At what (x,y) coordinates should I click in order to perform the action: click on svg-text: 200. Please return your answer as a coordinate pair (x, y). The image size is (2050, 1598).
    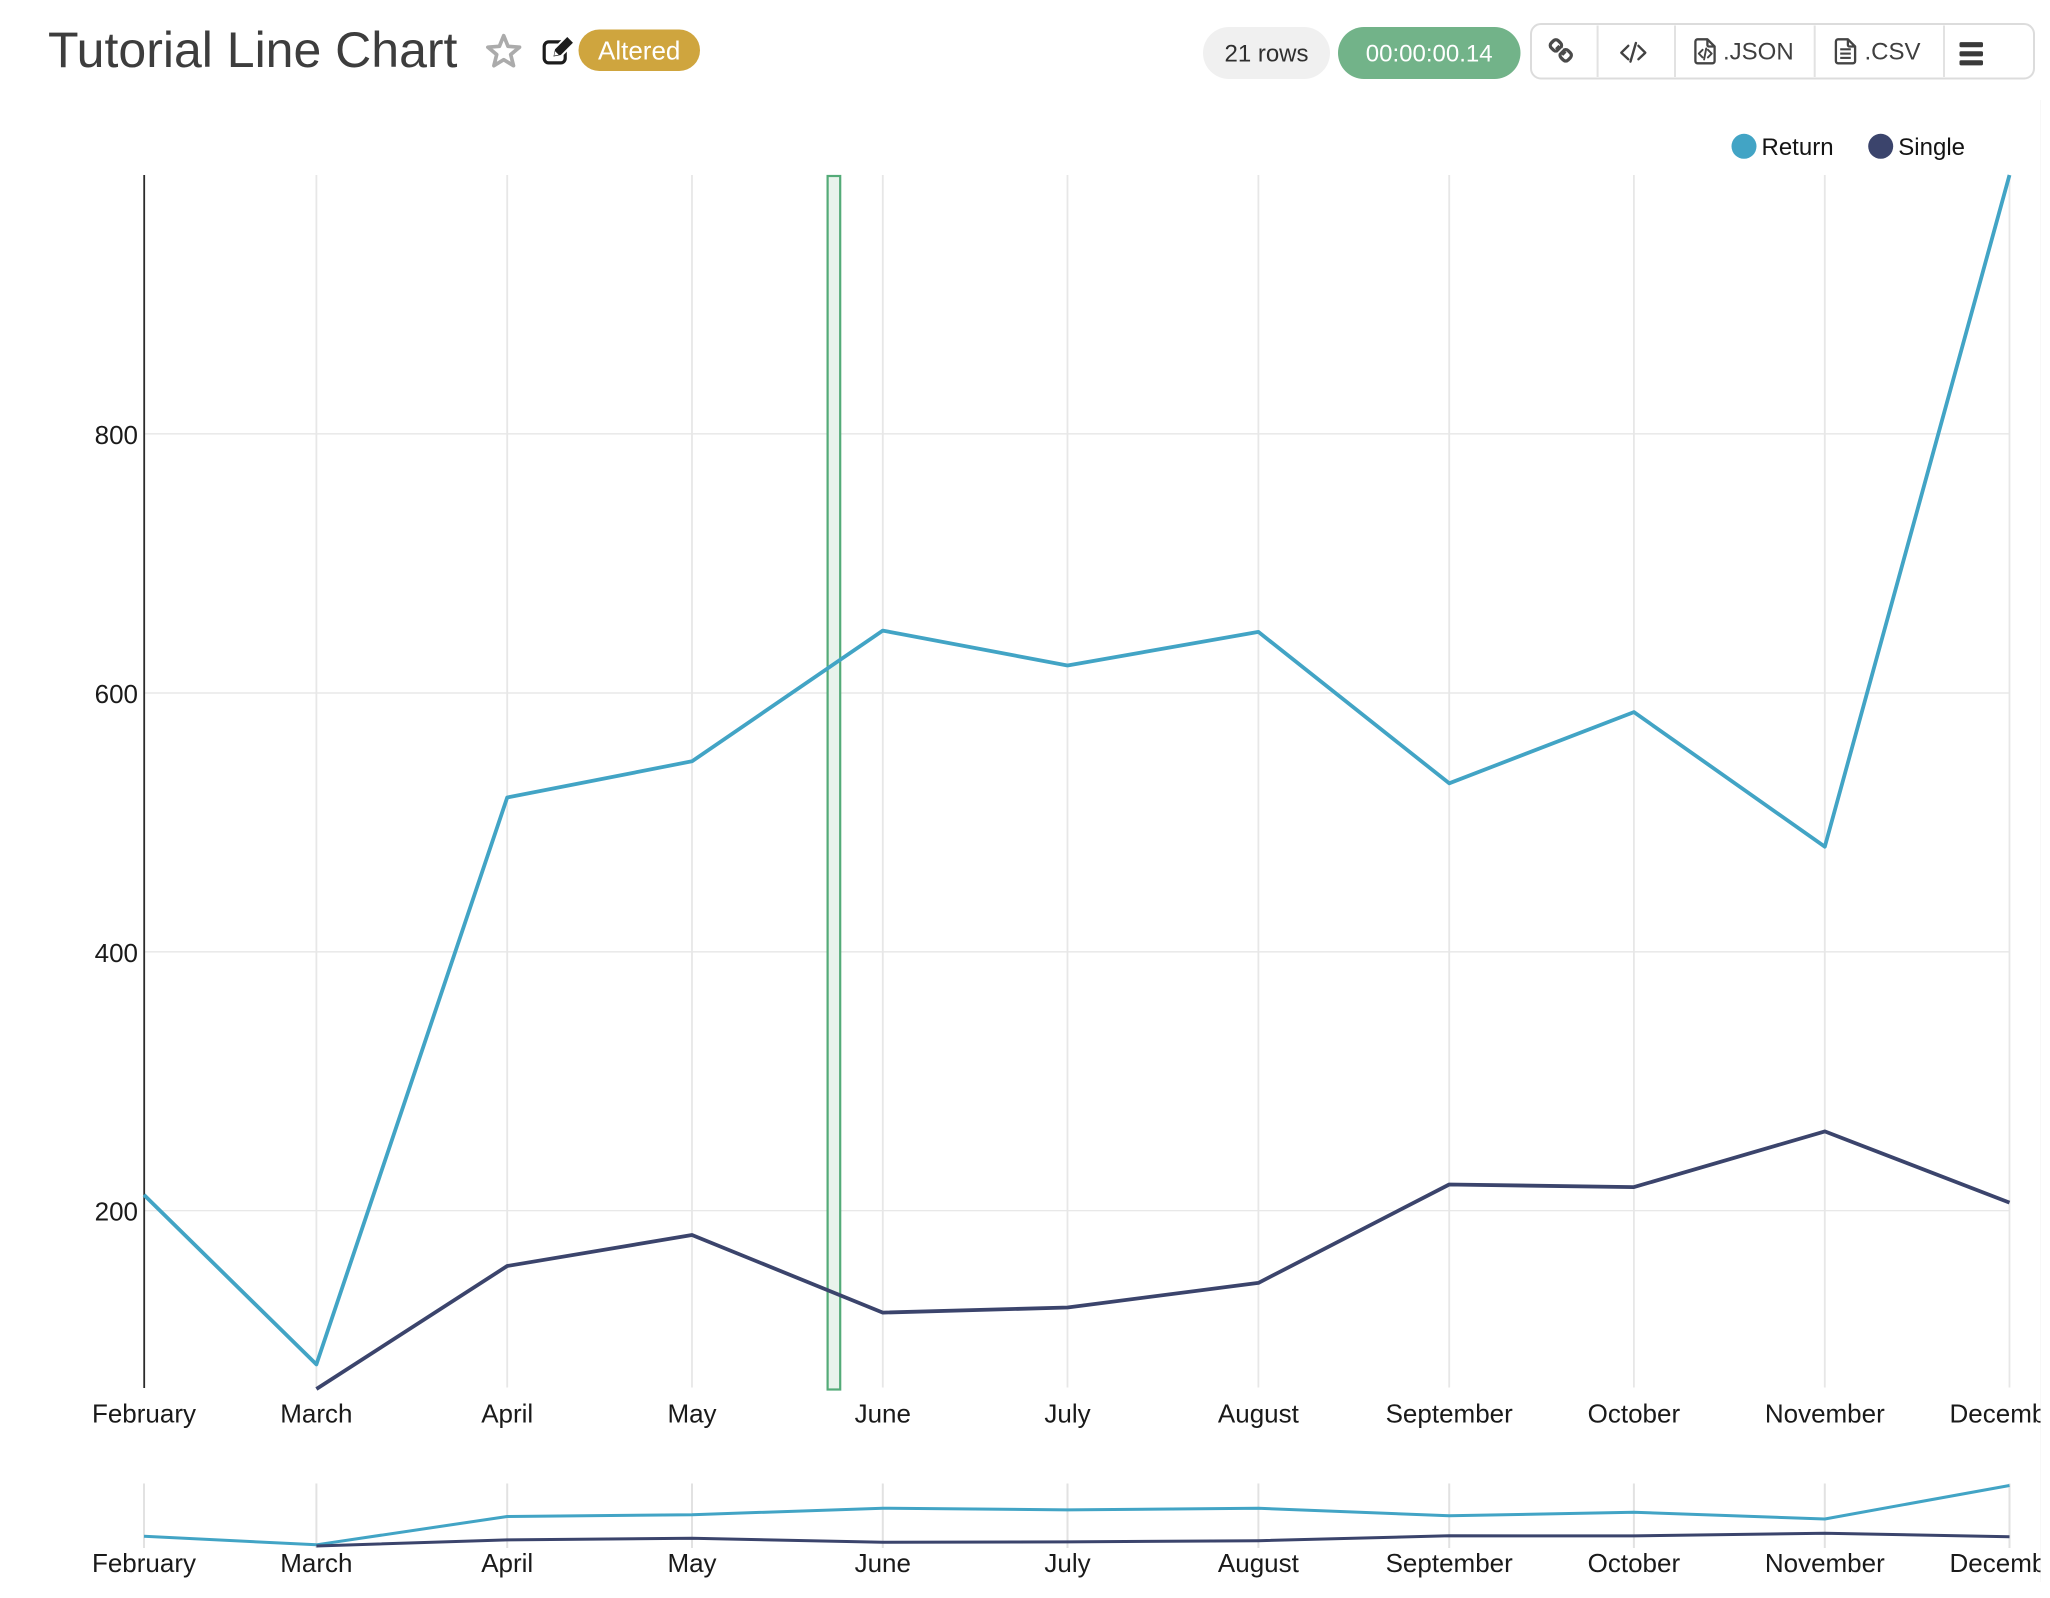
    Looking at the image, I should click on (116, 1212).